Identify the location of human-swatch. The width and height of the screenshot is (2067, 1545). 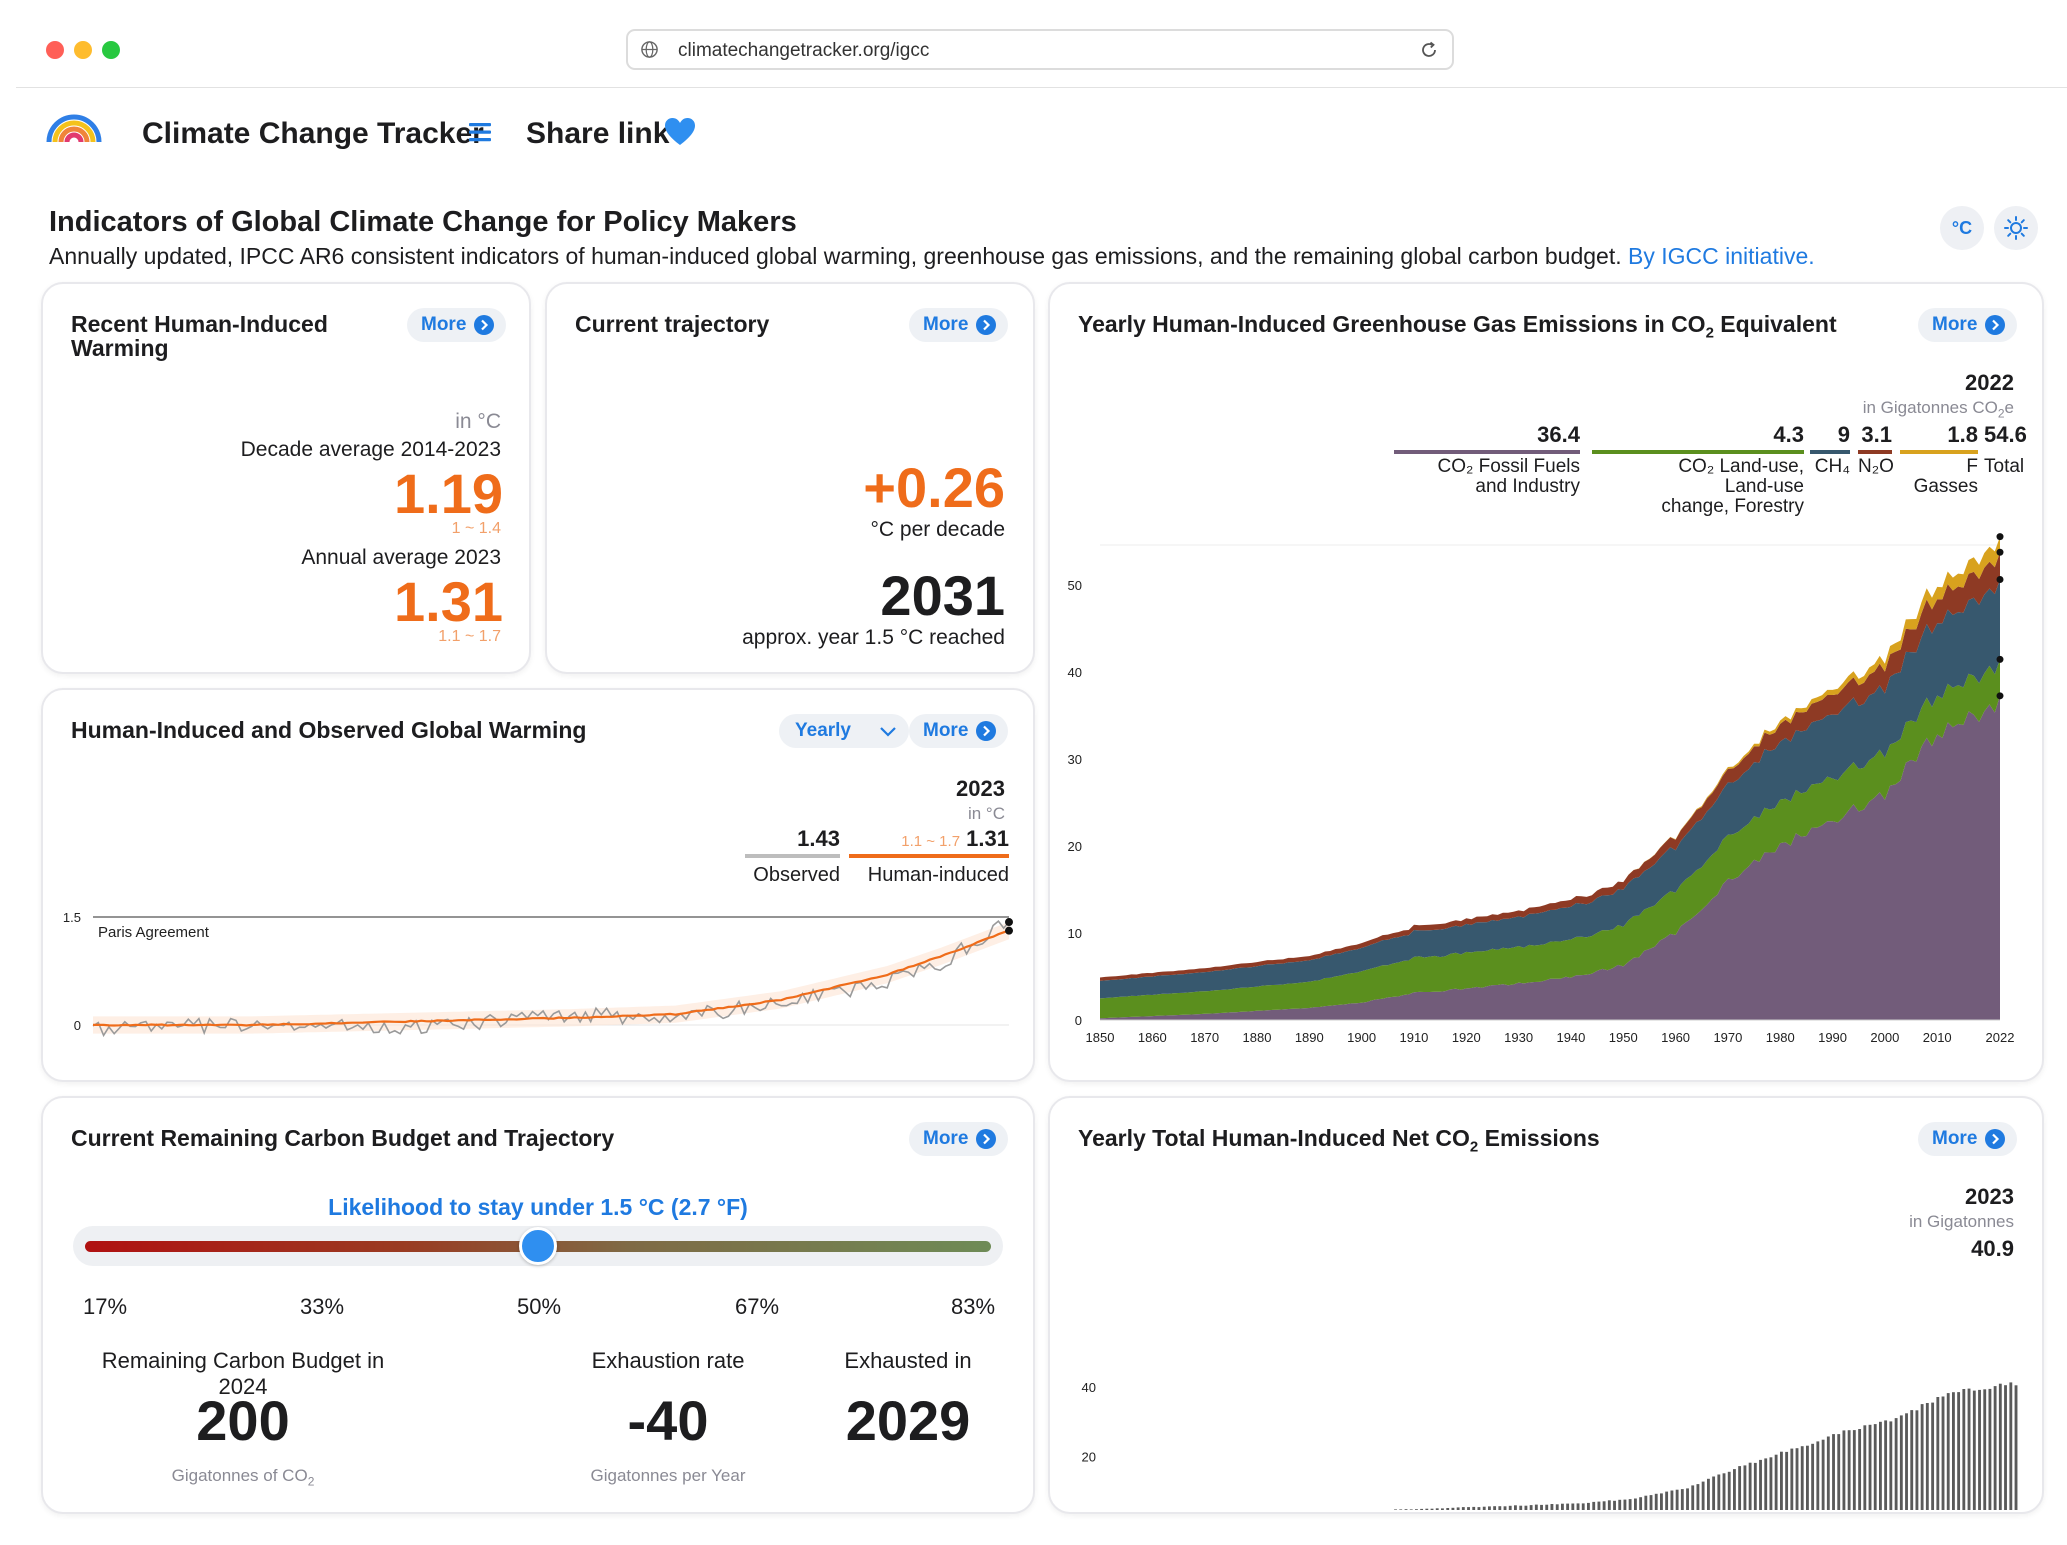
(929, 856).